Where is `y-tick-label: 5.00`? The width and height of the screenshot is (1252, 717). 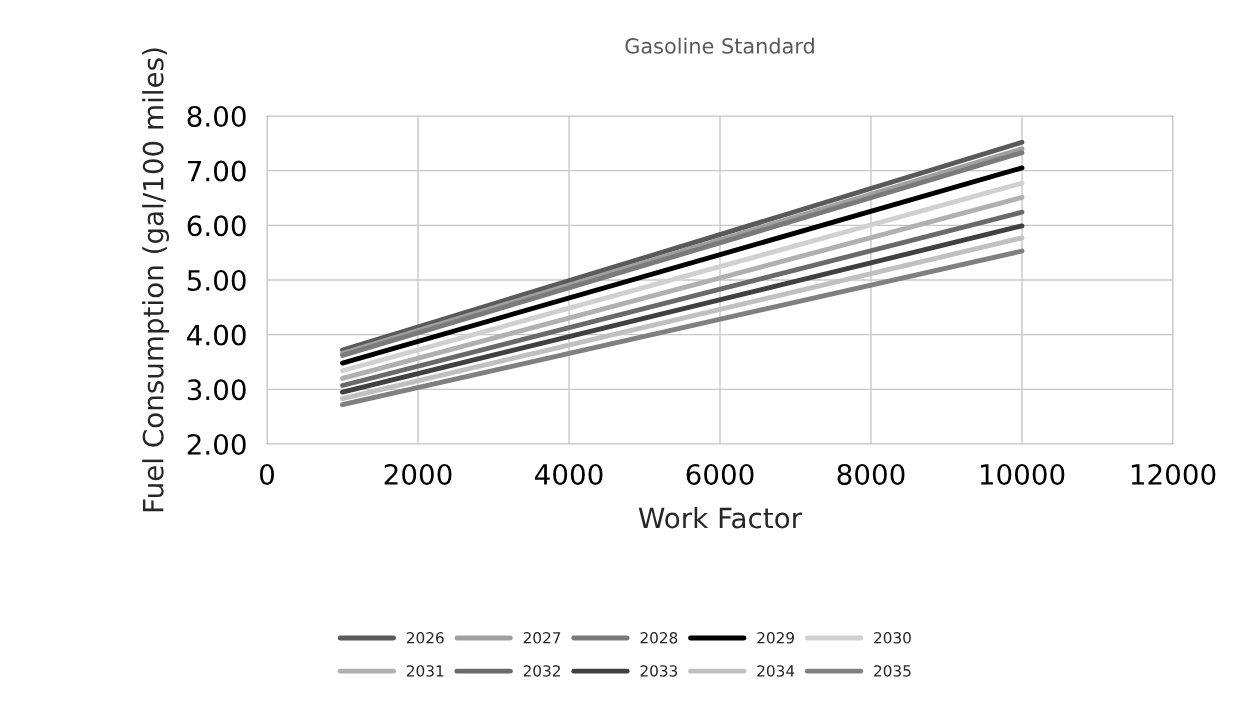 y-tick-label: 5.00 is located at coordinates (216, 280).